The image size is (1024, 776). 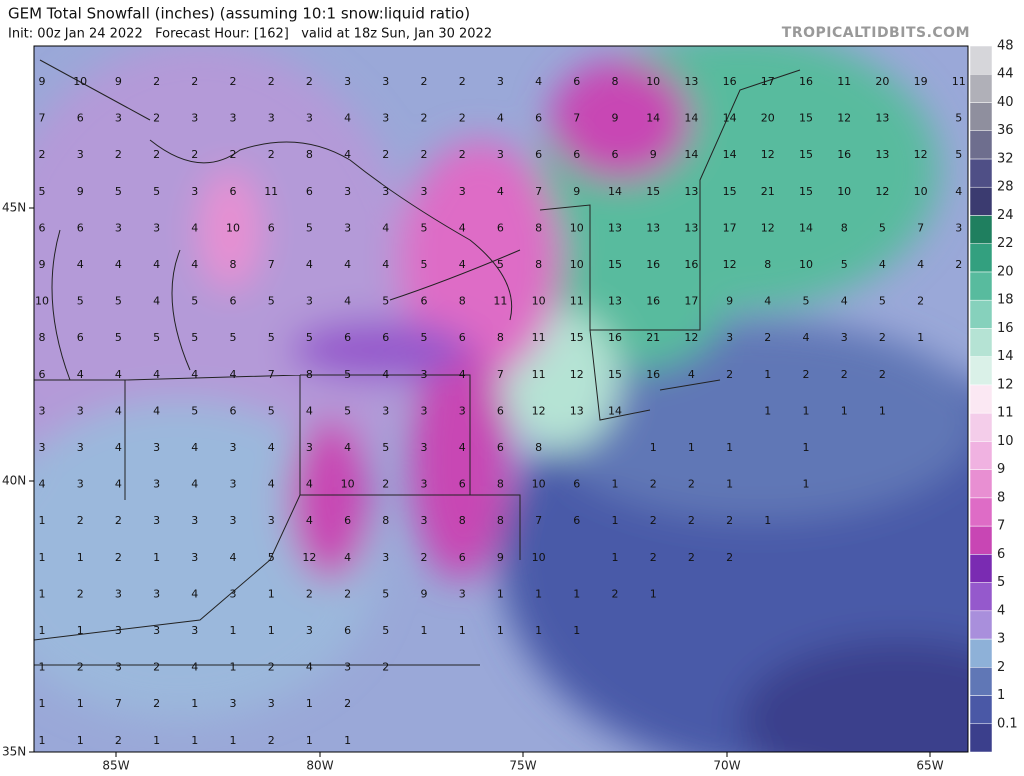 What do you see at coordinates (14, 481) in the screenshot?
I see `lat-label: 40N` at bounding box center [14, 481].